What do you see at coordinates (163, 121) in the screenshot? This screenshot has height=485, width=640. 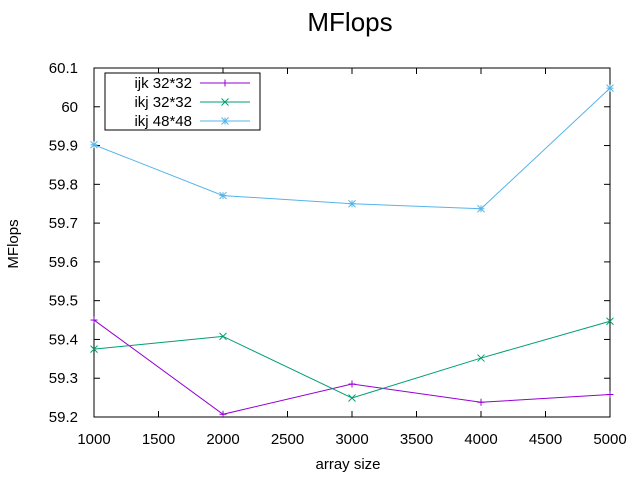 I see `legend-label-3: ikj 48*48` at bounding box center [163, 121].